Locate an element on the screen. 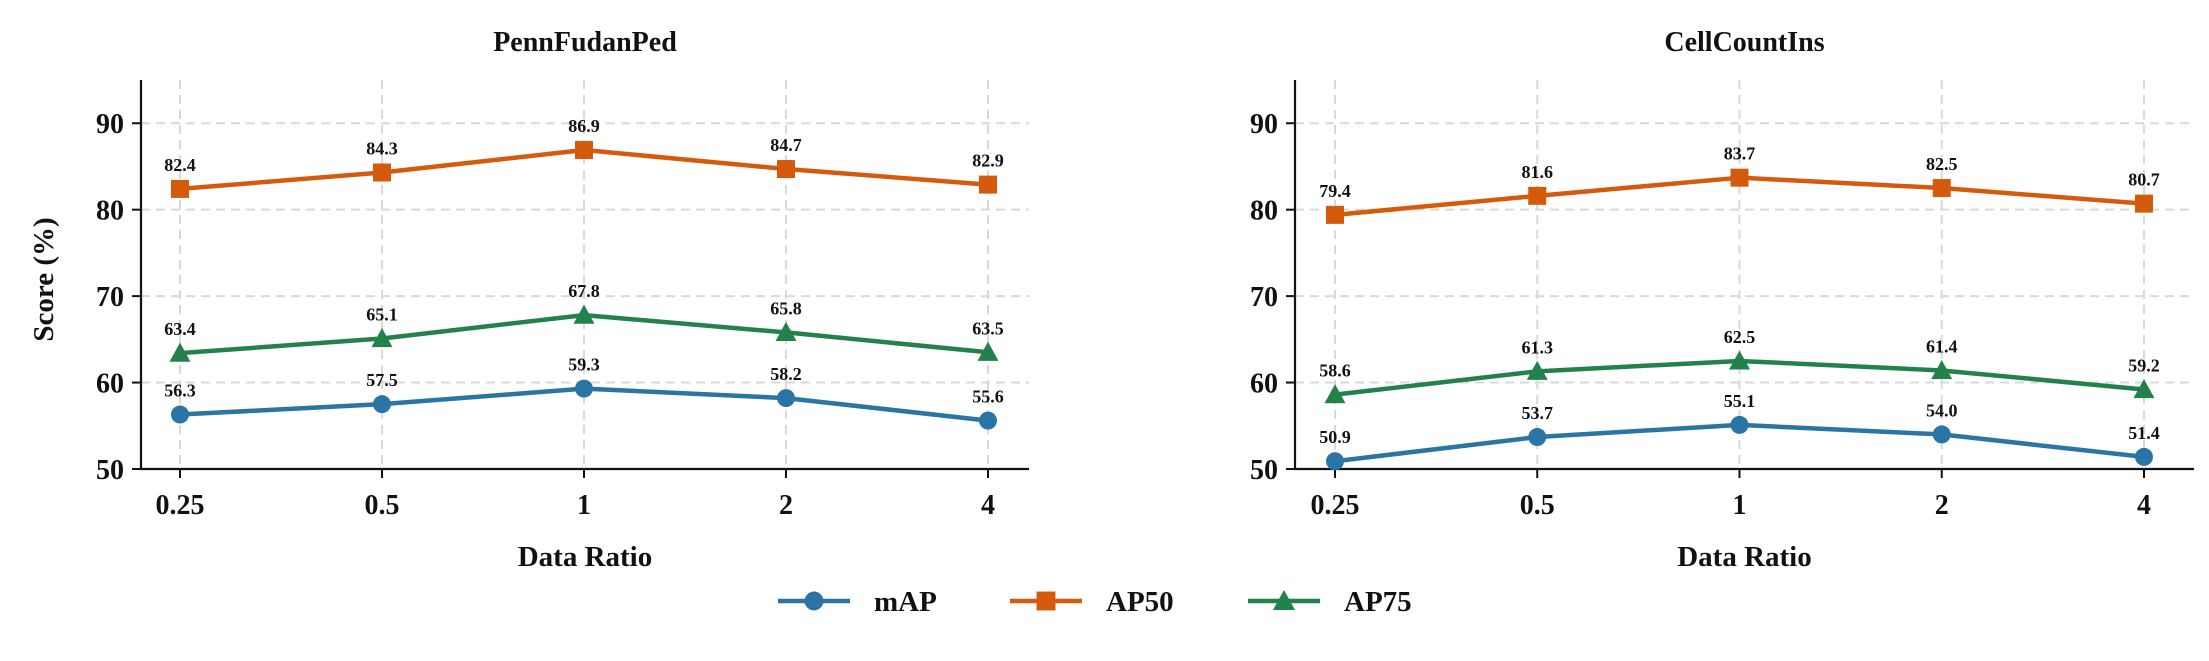  data-label-ap50: 82.9 is located at coordinates (988, 161).